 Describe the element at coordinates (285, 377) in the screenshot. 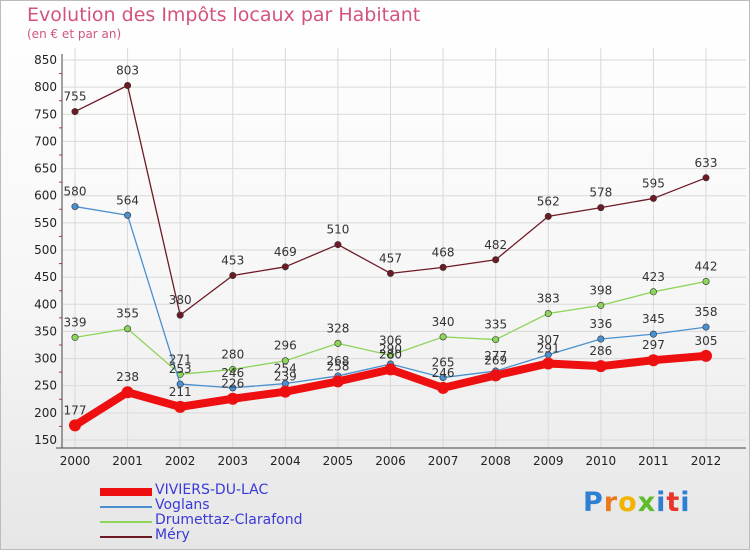

I see `data-label: 239` at that location.